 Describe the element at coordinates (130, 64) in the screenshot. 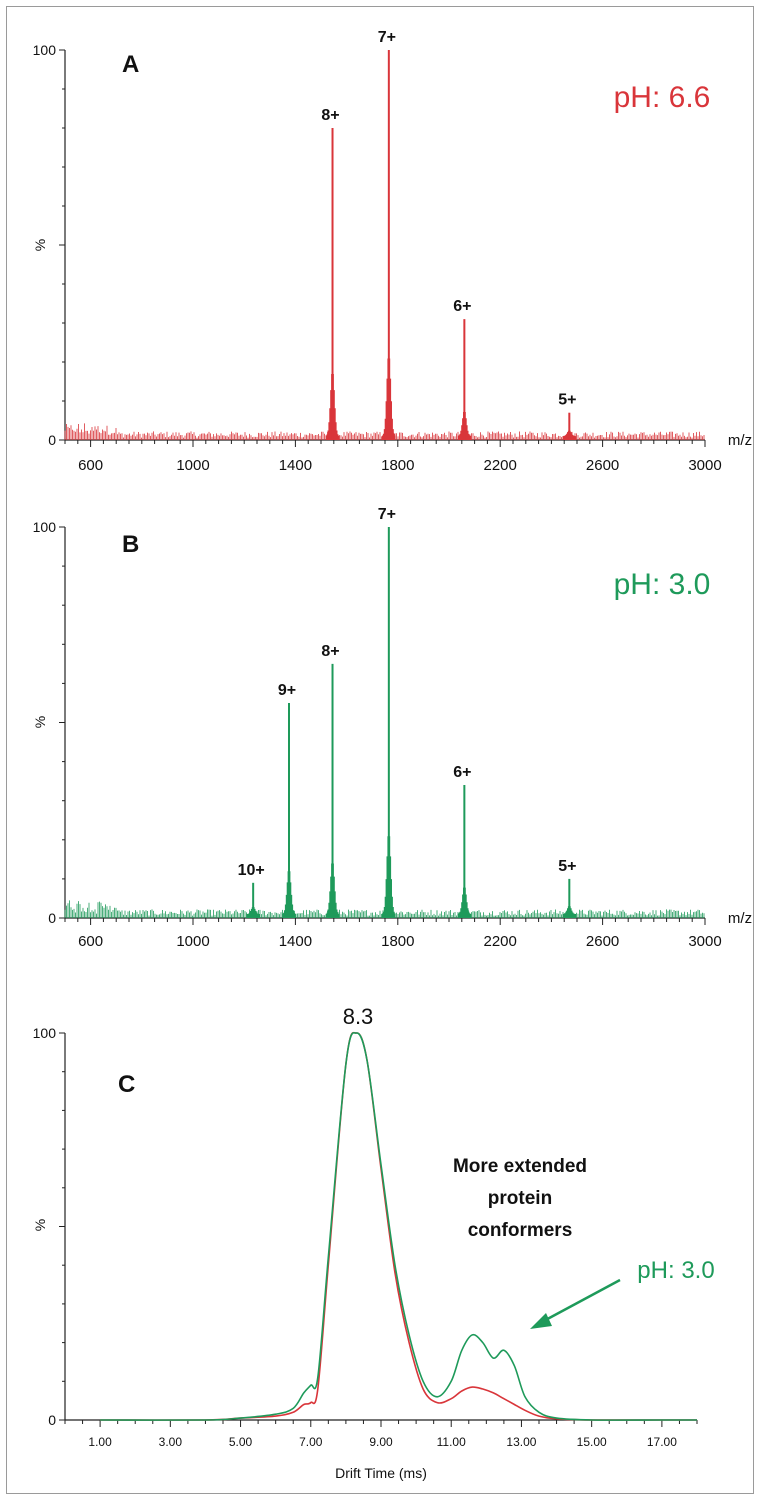

I see `panel-label: A` at that location.